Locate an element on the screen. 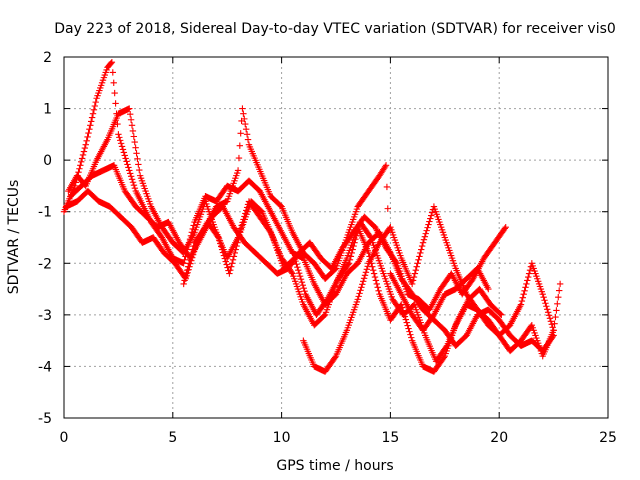  y-tick-label: 0 is located at coordinates (47, 161).